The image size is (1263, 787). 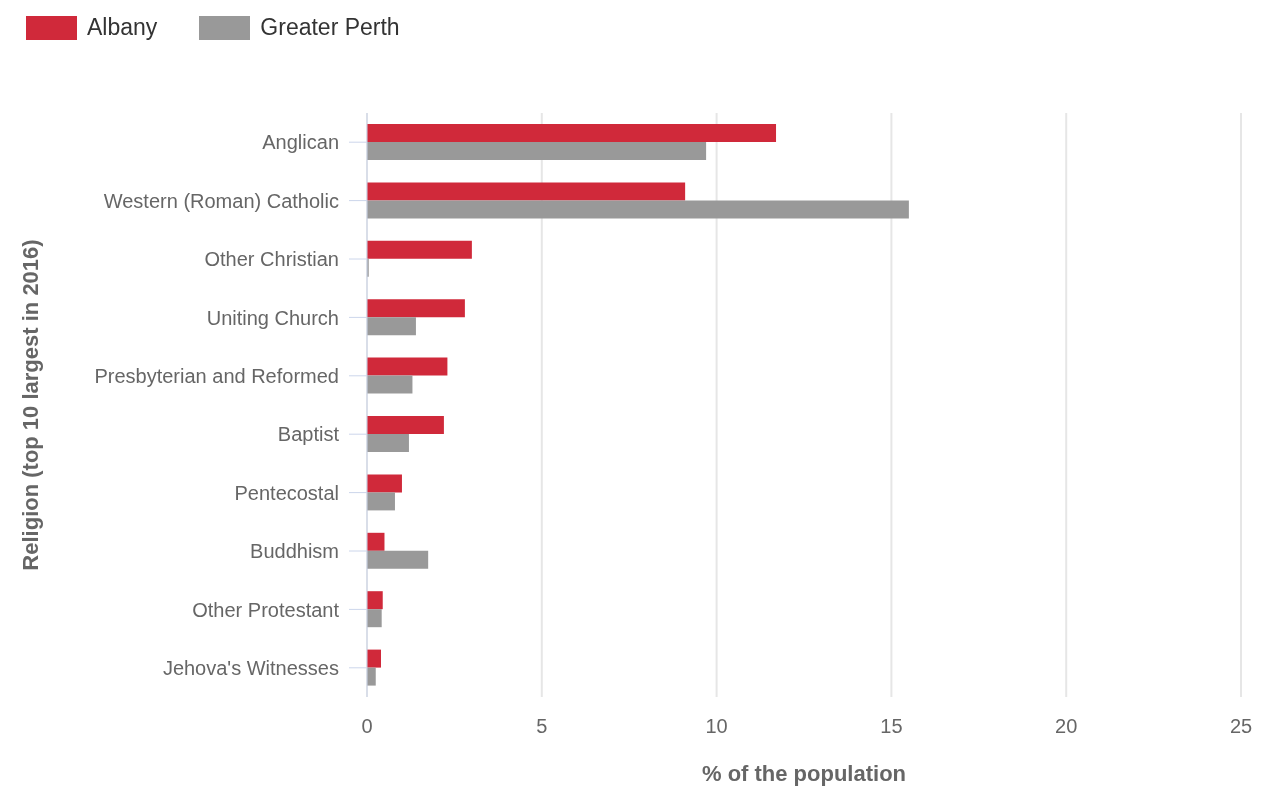 I want to click on x-tick-label: 10, so click(x=716, y=726).